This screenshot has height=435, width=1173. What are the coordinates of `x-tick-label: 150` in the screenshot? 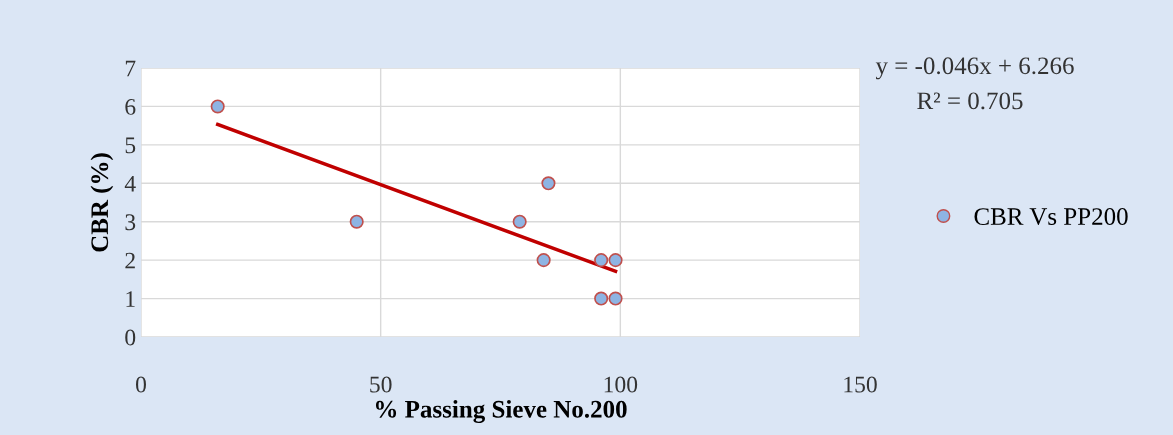 It's located at (860, 384).